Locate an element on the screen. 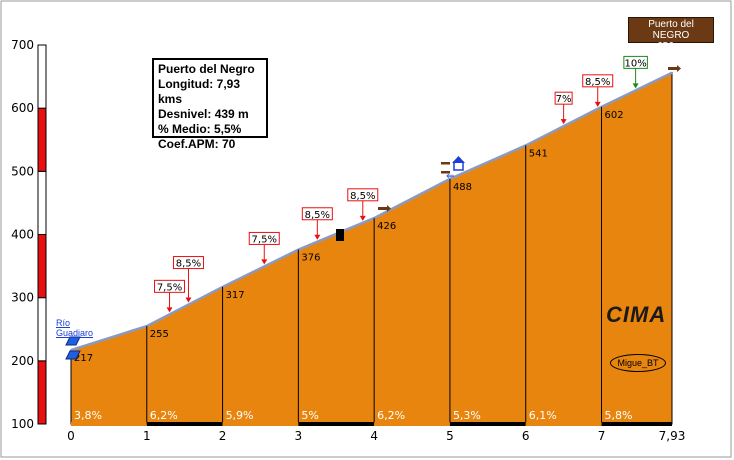 The image size is (734, 460). x-tick-label: 3 is located at coordinates (299, 436).